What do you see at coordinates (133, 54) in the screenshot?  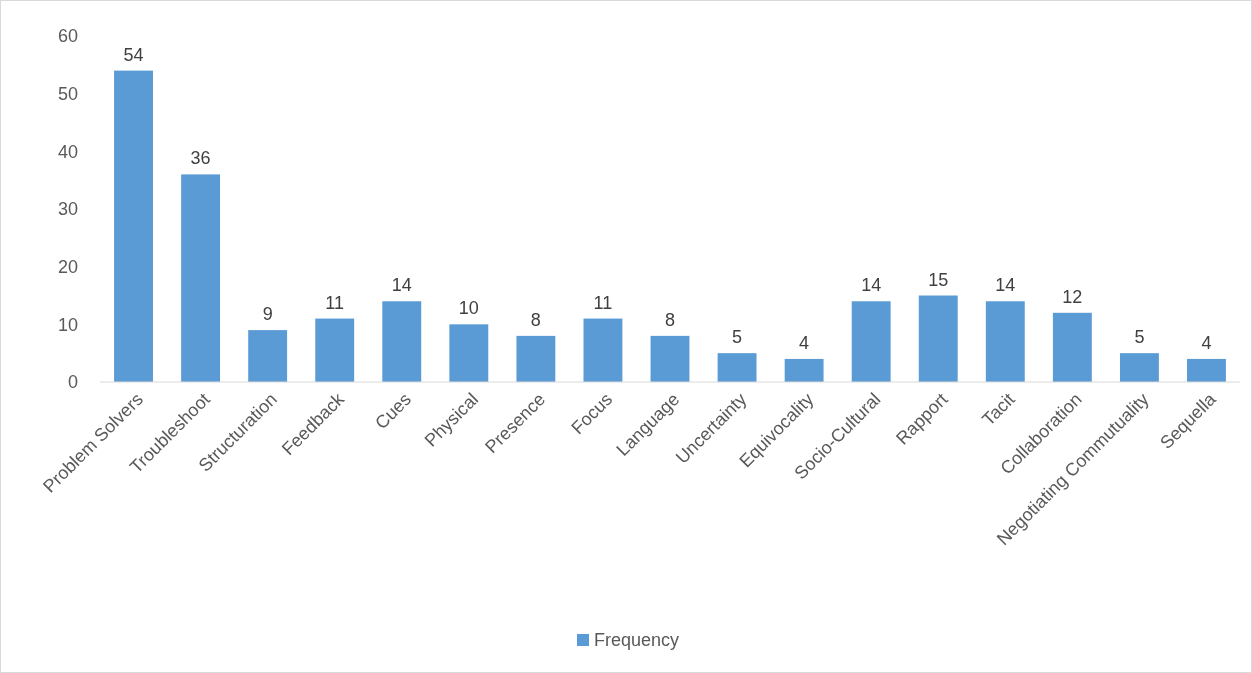 I see `data-label: 54` at bounding box center [133, 54].